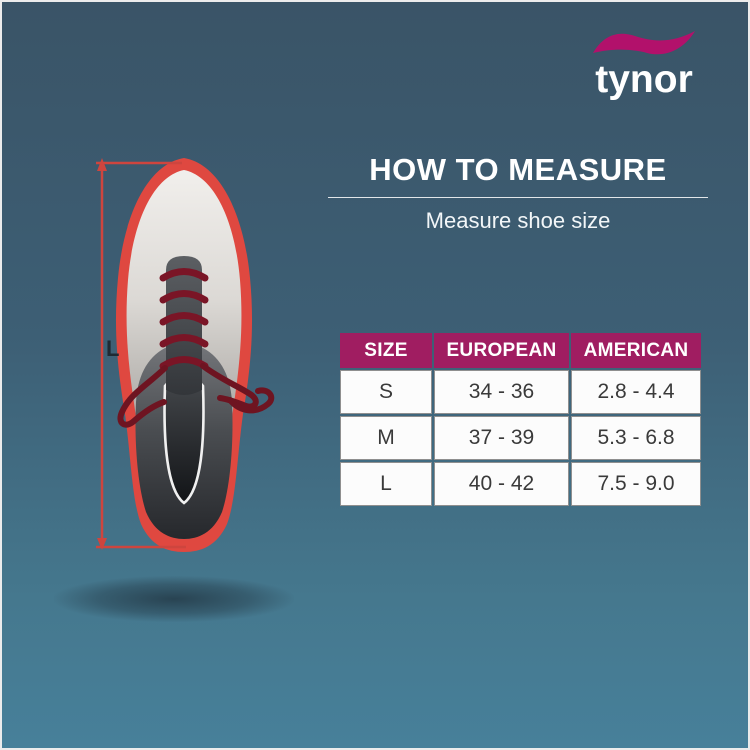 The height and width of the screenshot is (750, 750). What do you see at coordinates (112, 348) in the screenshot?
I see `length-label: L` at bounding box center [112, 348].